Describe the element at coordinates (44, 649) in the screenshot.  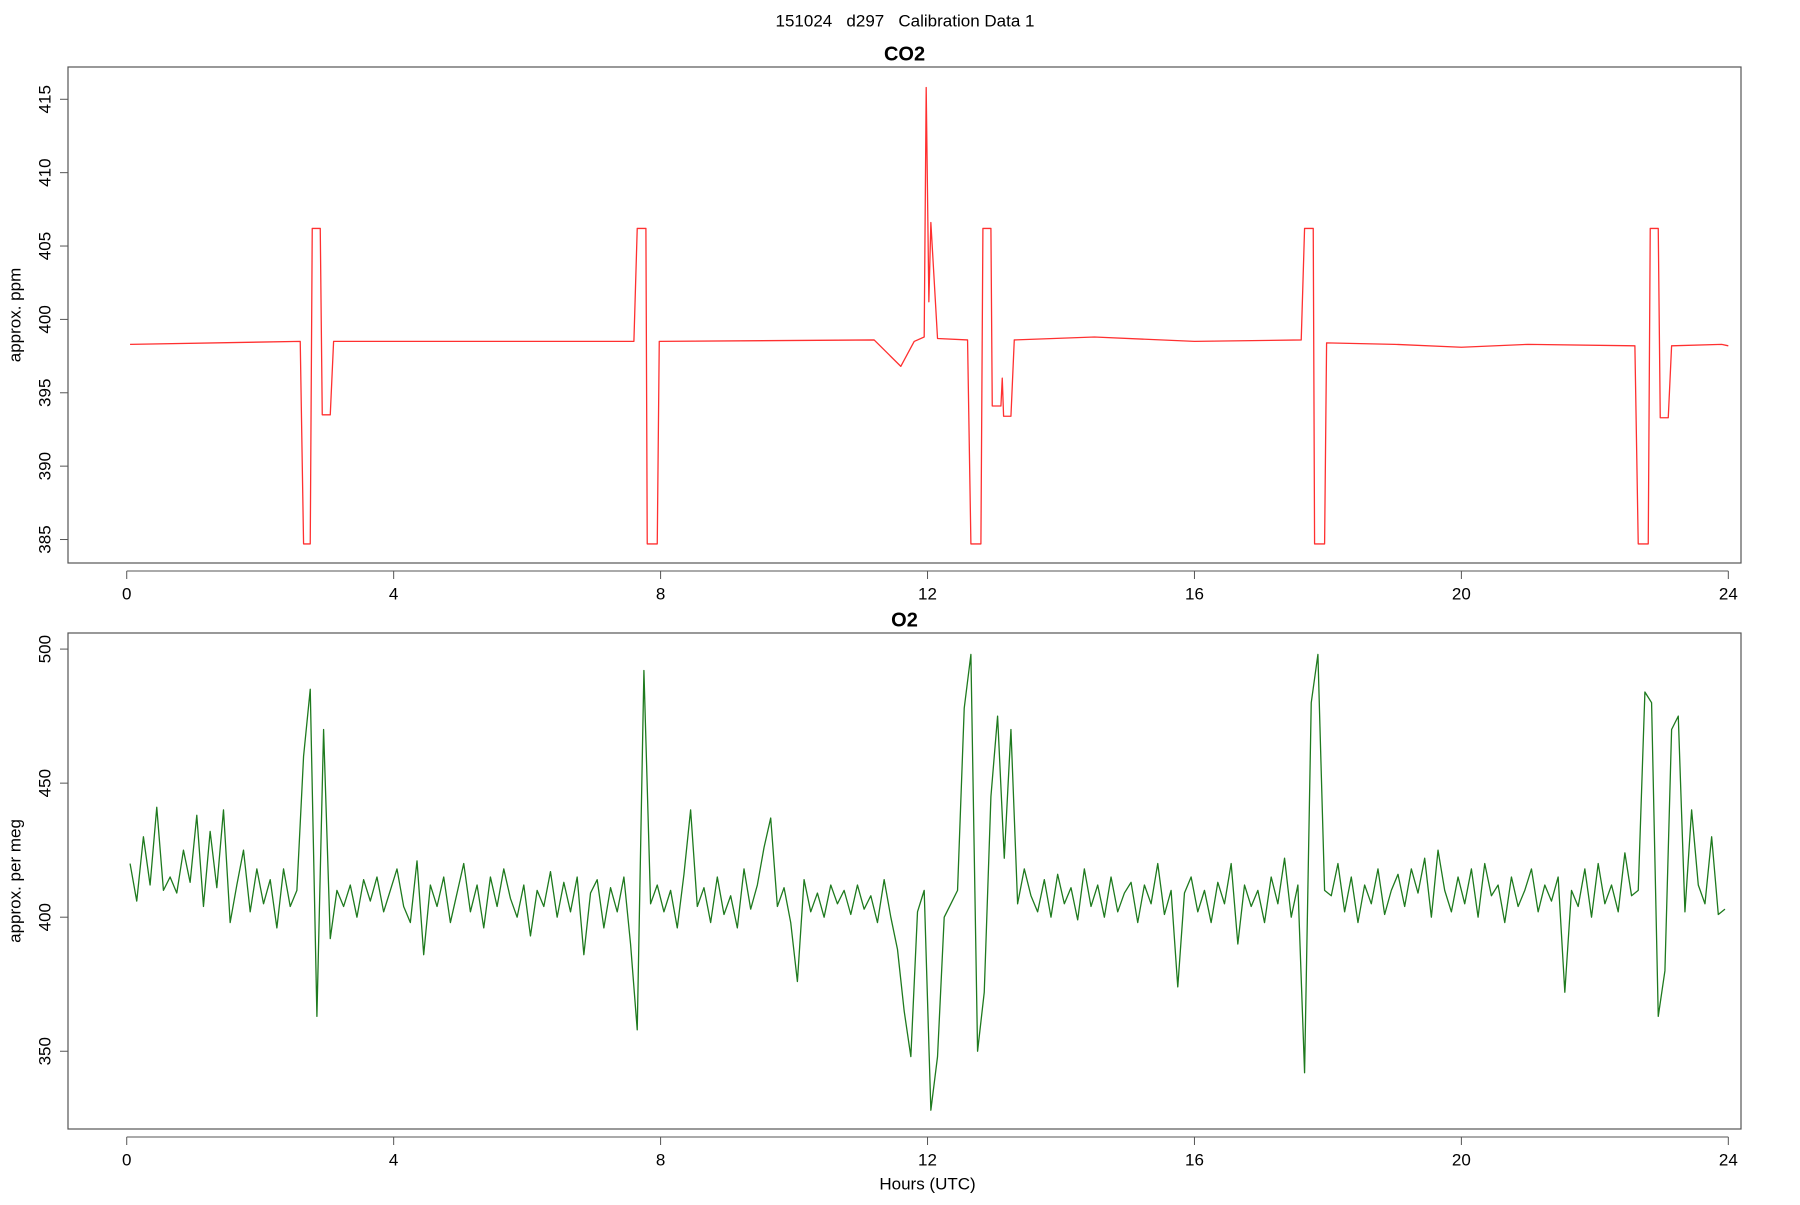
I see `y-tick-label: 500` at that location.